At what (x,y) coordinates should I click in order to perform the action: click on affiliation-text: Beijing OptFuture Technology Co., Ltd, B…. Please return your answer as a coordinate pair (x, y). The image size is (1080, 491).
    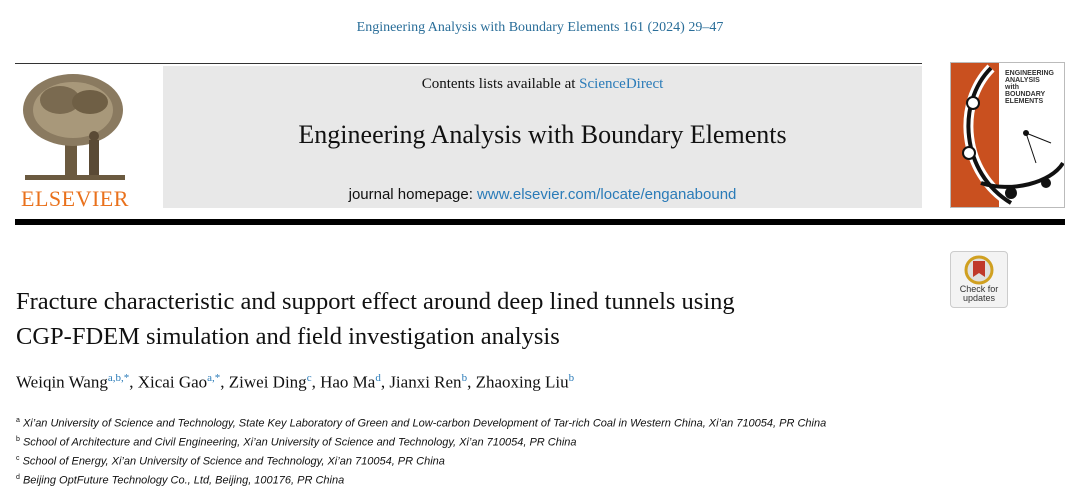
    Looking at the image, I should click on (183, 481).